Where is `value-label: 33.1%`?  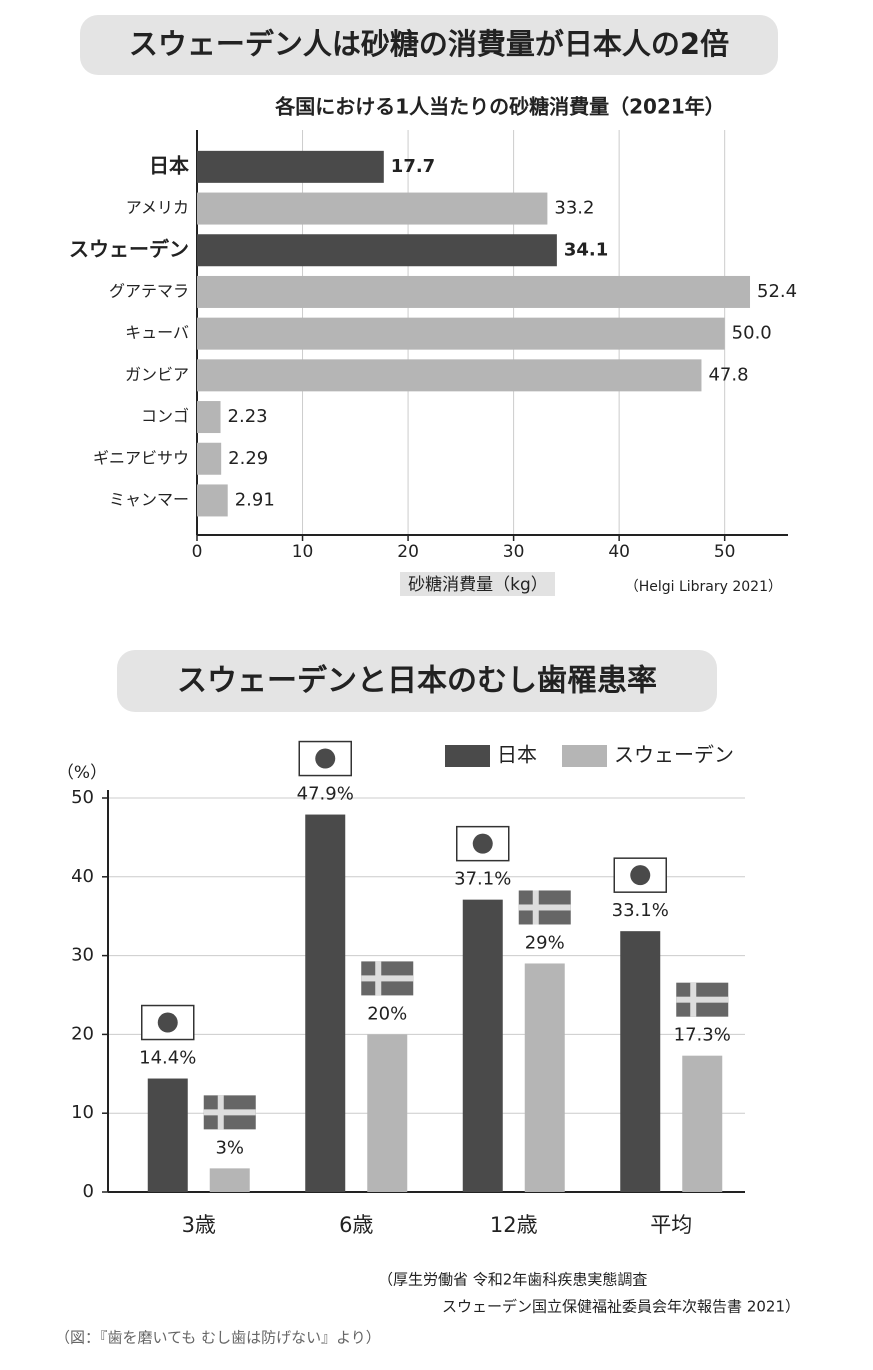 value-label: 33.1% is located at coordinates (640, 910).